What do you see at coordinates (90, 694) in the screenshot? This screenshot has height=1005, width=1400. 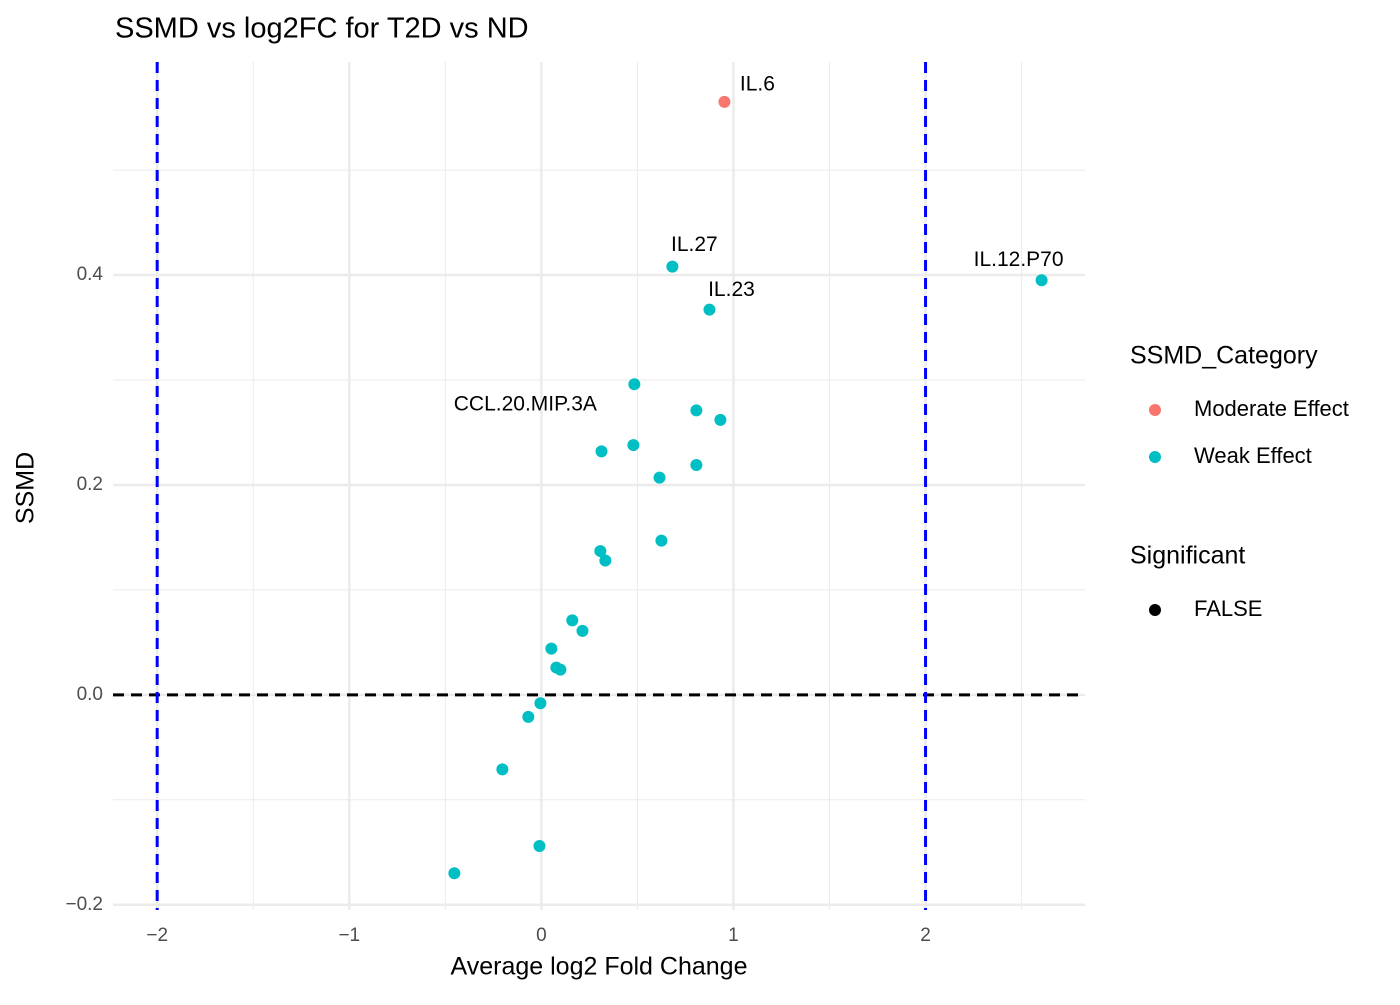 I see `y-tick-label: 0.0` at bounding box center [90, 694].